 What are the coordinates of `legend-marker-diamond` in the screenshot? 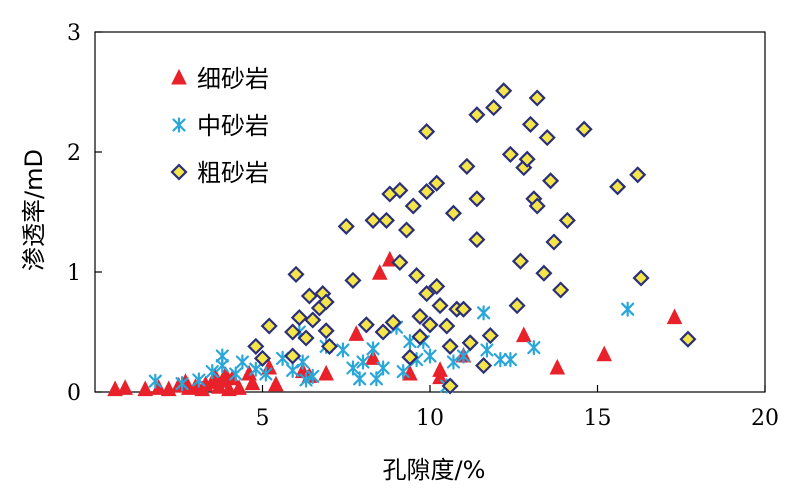 It's located at (179, 172).